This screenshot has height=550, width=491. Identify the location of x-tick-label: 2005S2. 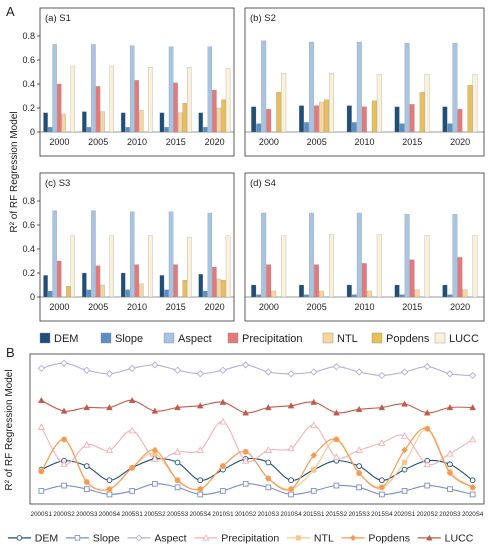
(155, 514).